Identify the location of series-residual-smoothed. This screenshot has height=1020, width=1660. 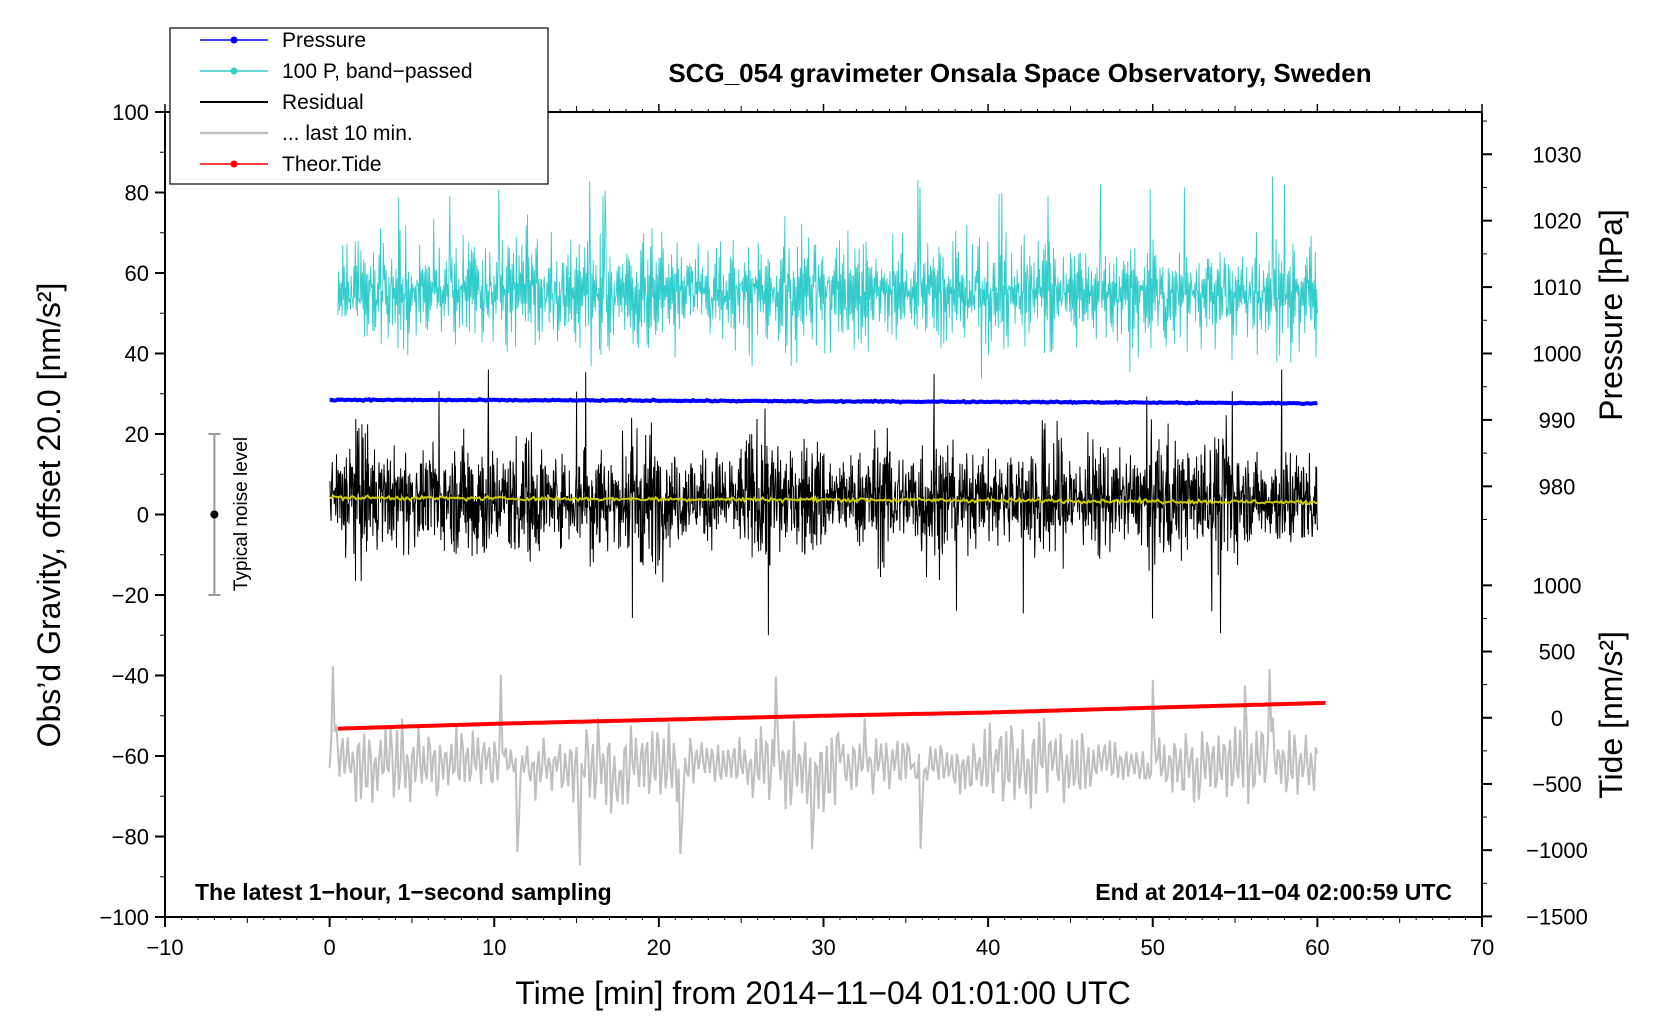
(823, 500).